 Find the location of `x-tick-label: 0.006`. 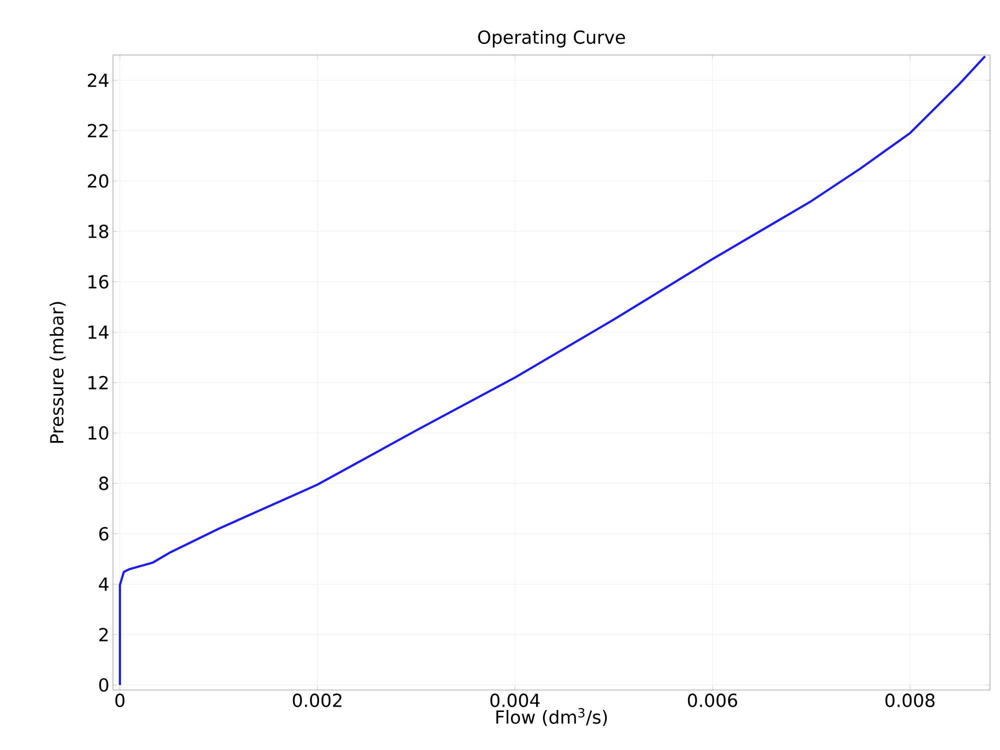

x-tick-label: 0.006 is located at coordinates (713, 701).